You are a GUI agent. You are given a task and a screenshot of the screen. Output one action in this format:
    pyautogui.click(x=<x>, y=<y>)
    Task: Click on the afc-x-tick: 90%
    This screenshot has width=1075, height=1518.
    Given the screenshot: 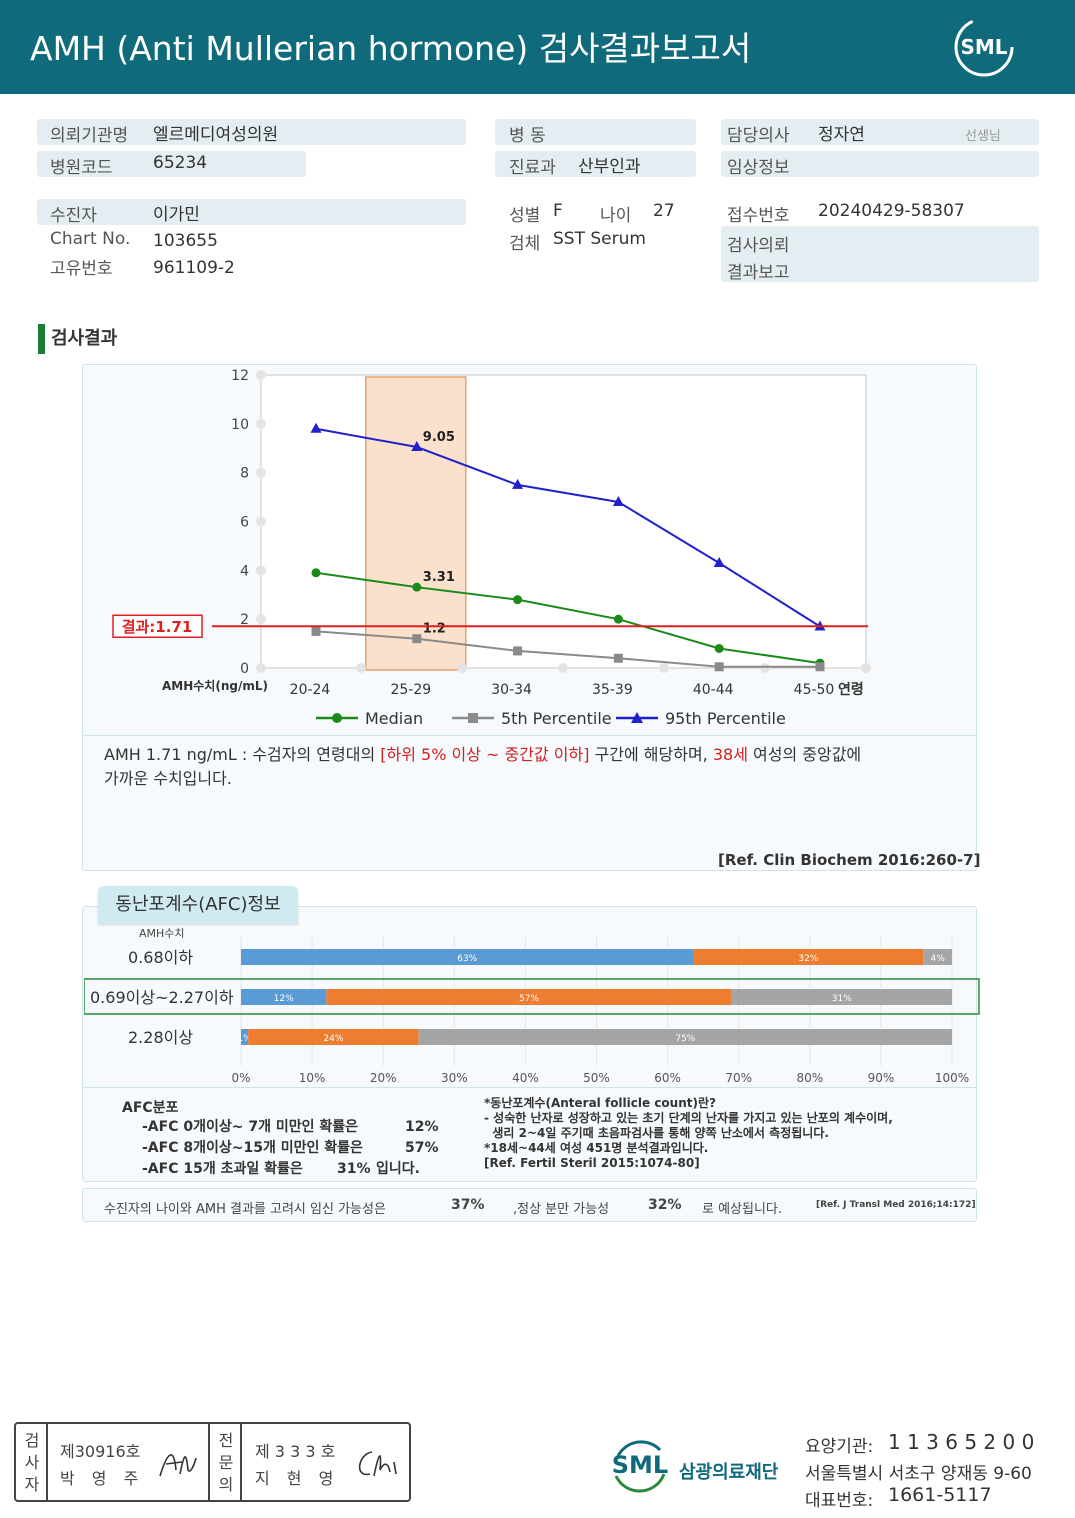 What is the action you would take?
    pyautogui.click(x=881, y=1078)
    